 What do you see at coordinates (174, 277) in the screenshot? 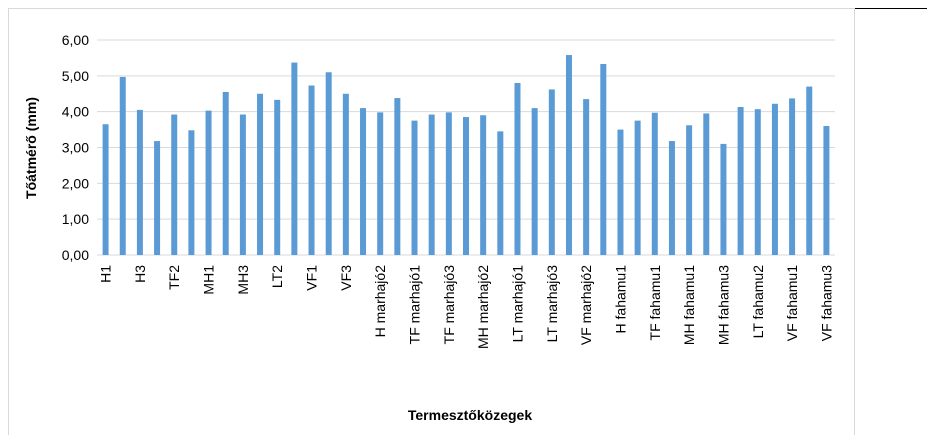
I see `x-tick-label: TF2` at bounding box center [174, 277].